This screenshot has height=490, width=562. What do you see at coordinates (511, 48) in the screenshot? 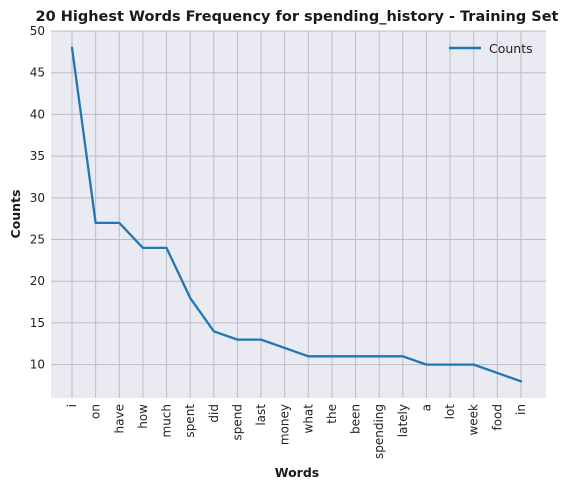
I see `legend-label-counts: Counts` at bounding box center [511, 48].